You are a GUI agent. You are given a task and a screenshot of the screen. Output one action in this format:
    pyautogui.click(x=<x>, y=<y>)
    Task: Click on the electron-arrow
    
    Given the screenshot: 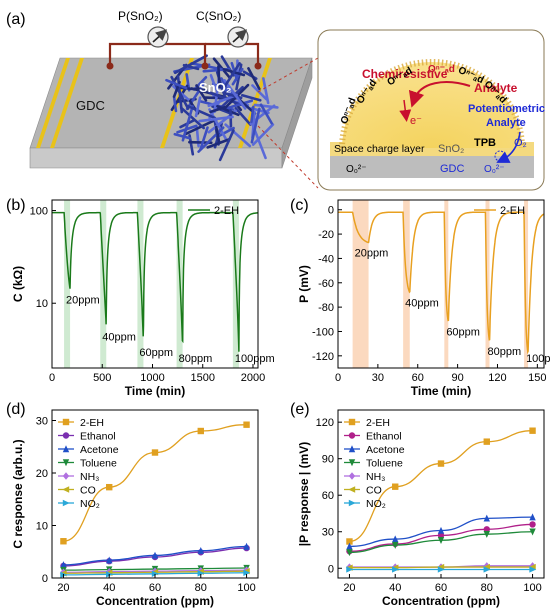 What is the action you would take?
    pyautogui.click(x=405, y=110)
    